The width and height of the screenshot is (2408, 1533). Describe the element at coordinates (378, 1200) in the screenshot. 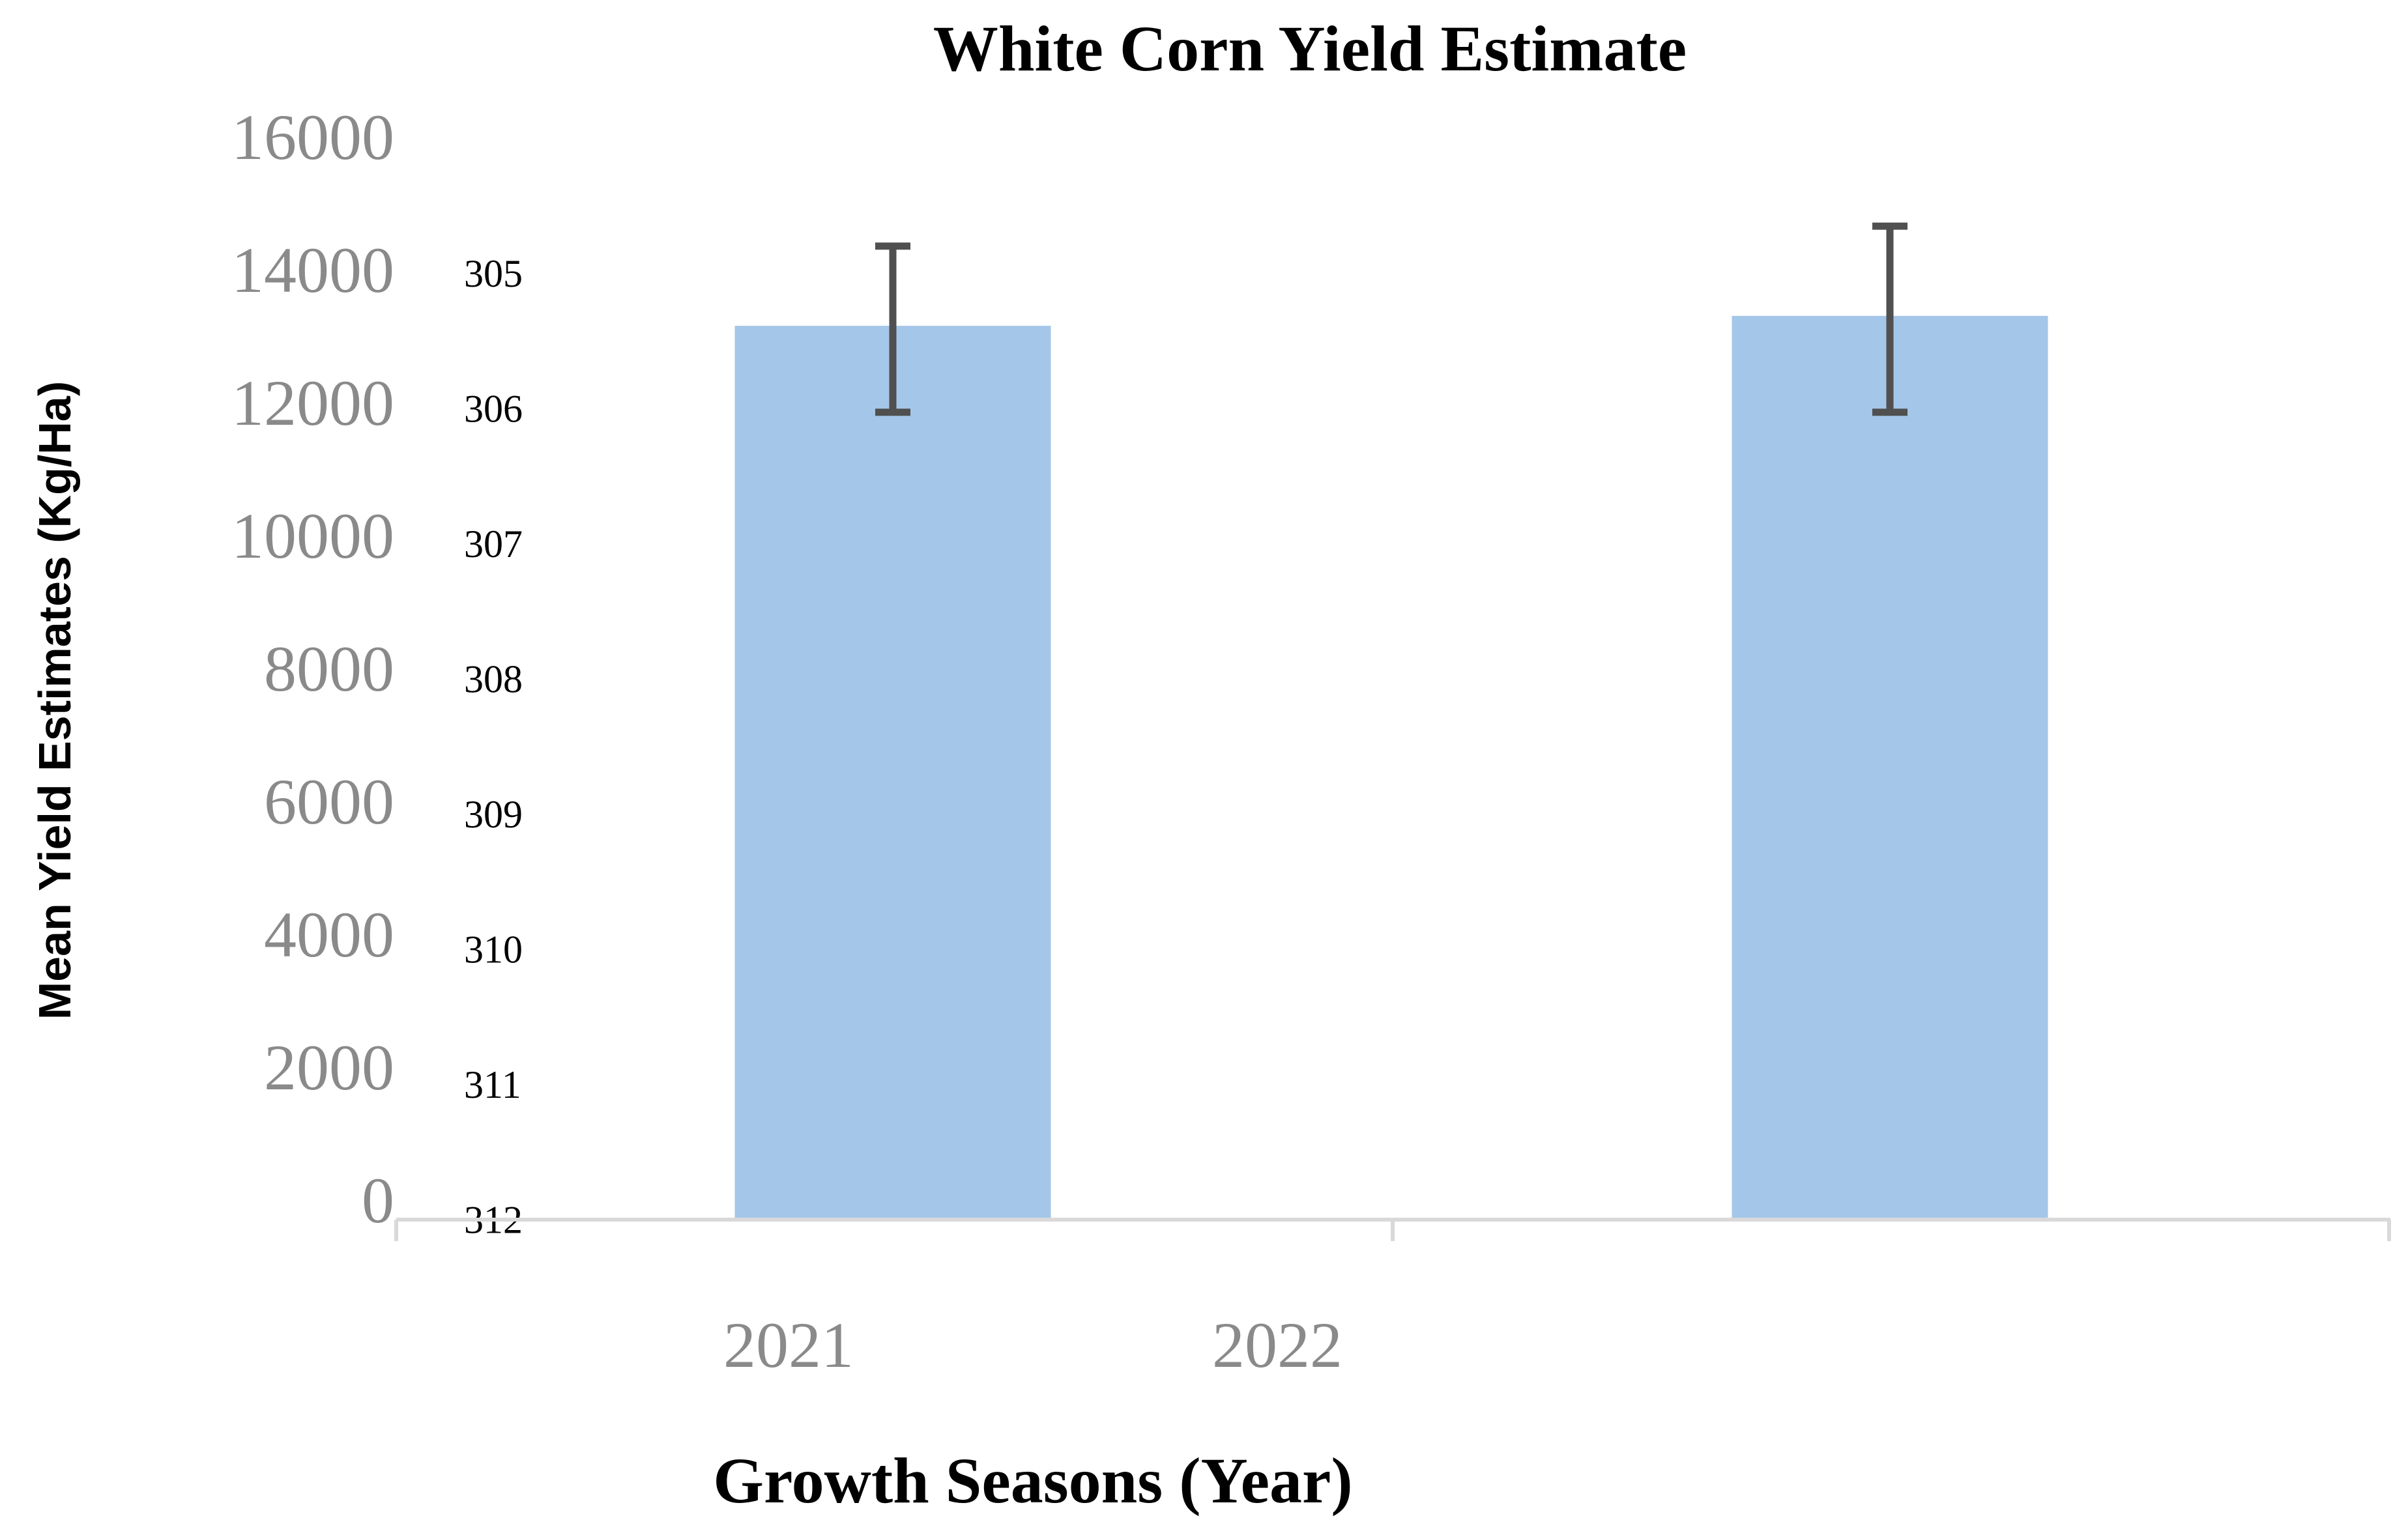

I see `y-tick-label: 0` at that location.